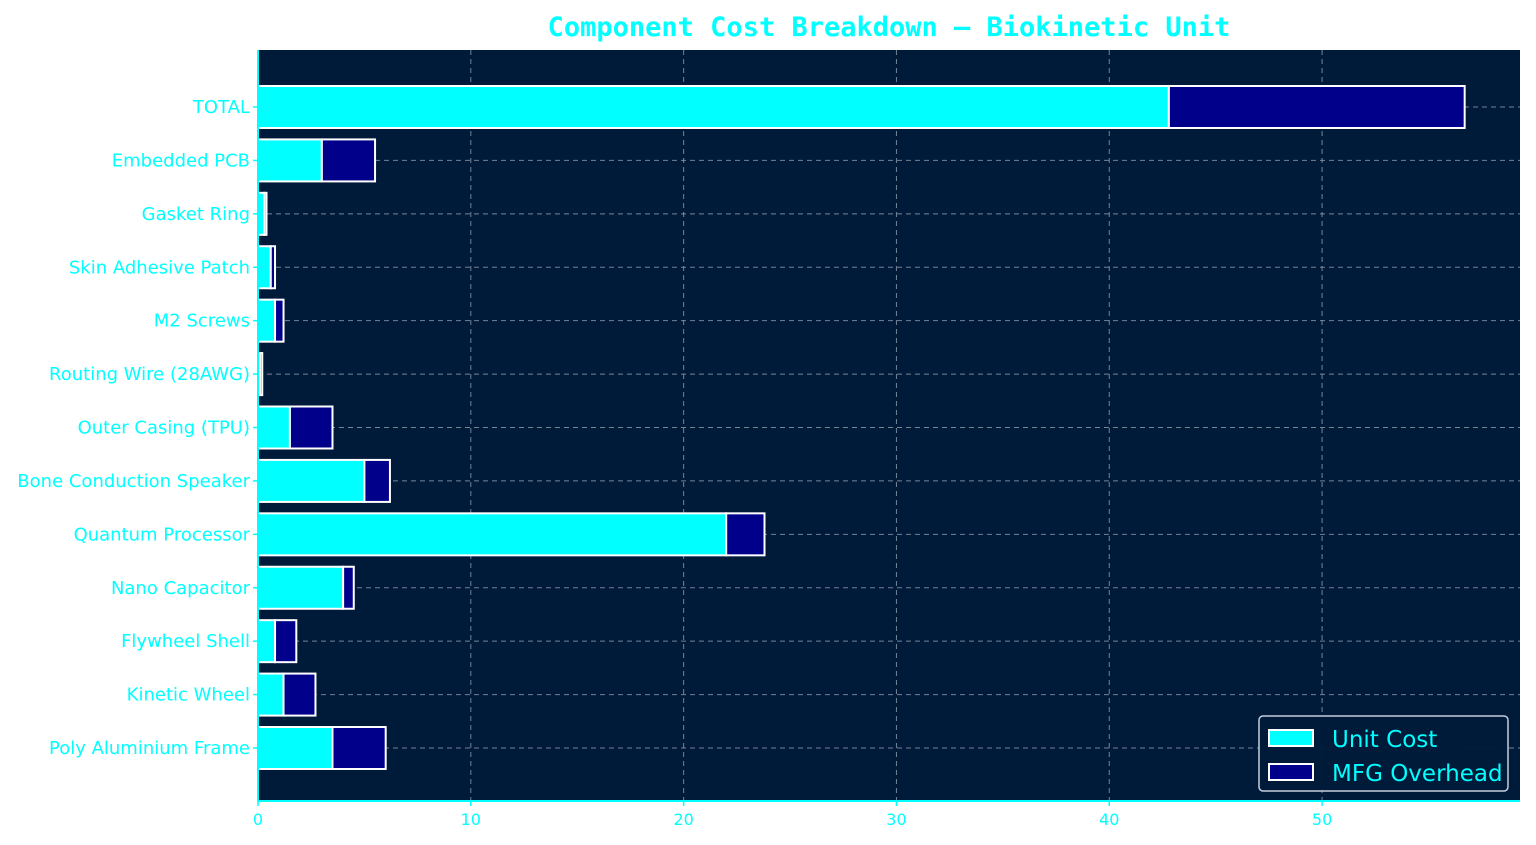 The height and width of the screenshot is (845, 1536). Describe the element at coordinates (162, 534) in the screenshot. I see `category-label: Quantum Processor` at that location.